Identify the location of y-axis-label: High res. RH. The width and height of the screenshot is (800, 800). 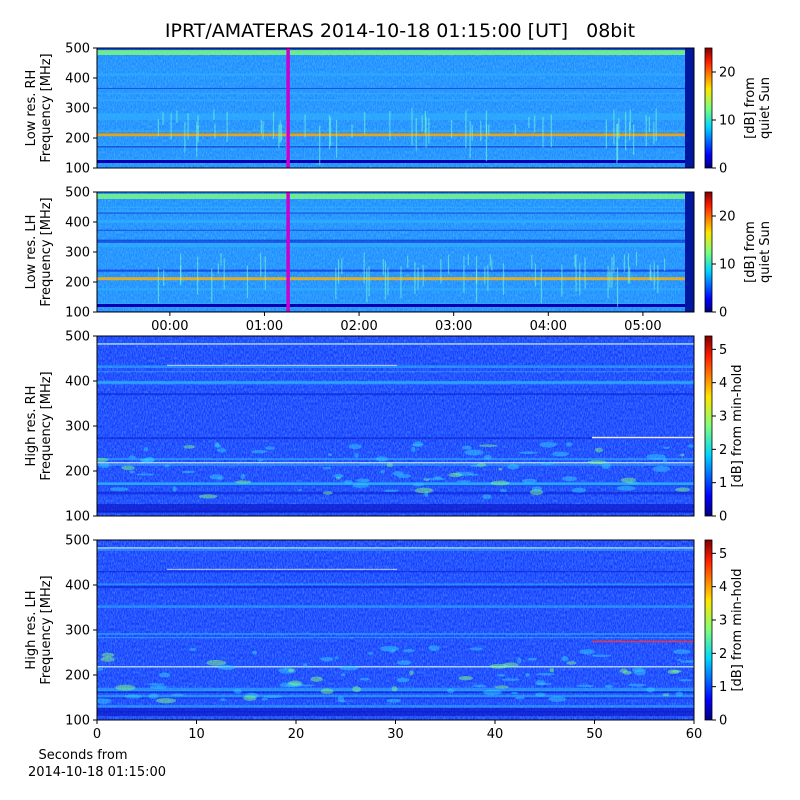
(31, 426).